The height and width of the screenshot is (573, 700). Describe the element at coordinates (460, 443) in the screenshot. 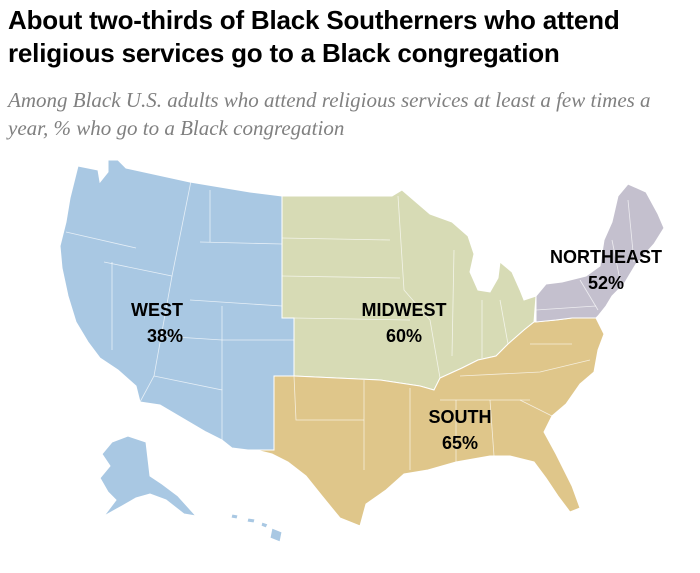

I see `south-value-label: 65%` at that location.